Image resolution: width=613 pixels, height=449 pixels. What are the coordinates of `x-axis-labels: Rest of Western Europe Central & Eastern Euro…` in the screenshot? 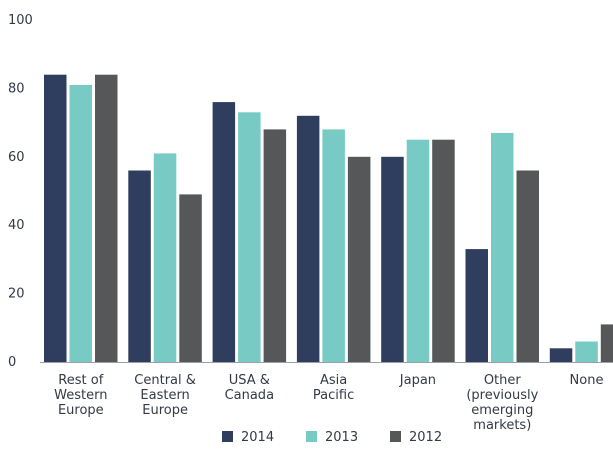 It's located at (328, 403).